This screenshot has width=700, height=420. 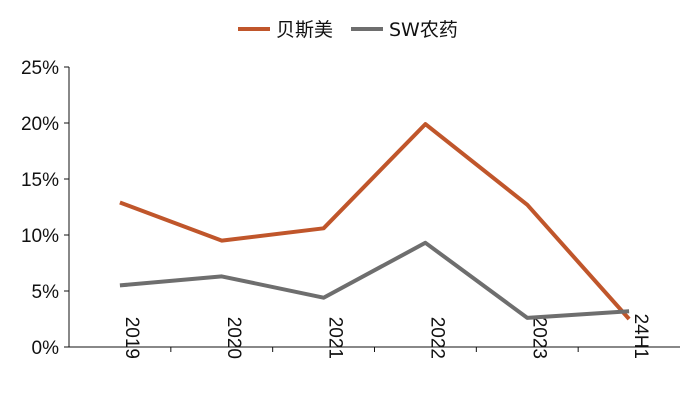 I want to click on y-ticks: 0% 5% 10% 15% 20% 25%, so click(x=45, y=208).